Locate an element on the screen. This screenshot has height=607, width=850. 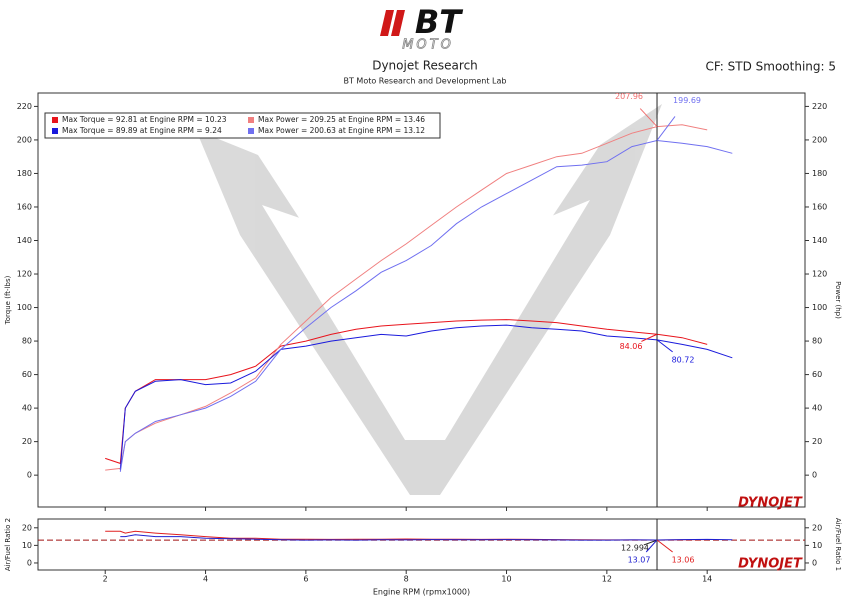
y2-tick-label: 140 is located at coordinates (819, 240).